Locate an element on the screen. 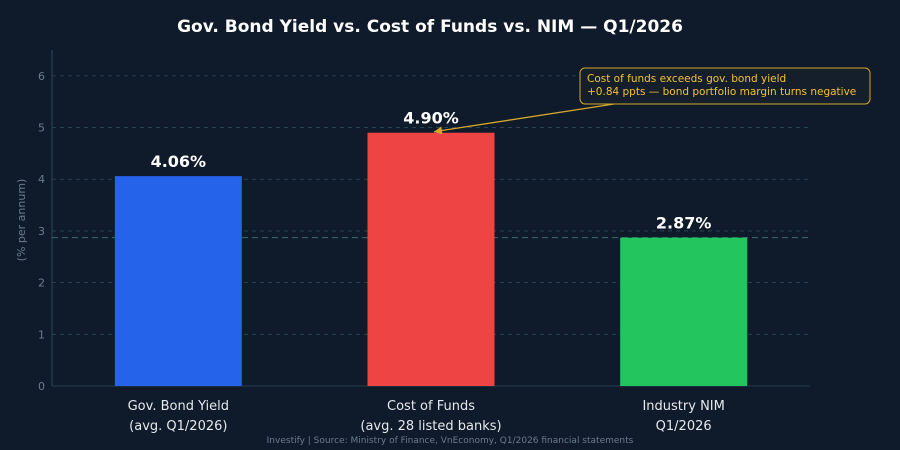 The image size is (900, 450). x-tick-label: Gov. Bond Yield is located at coordinates (178, 406).